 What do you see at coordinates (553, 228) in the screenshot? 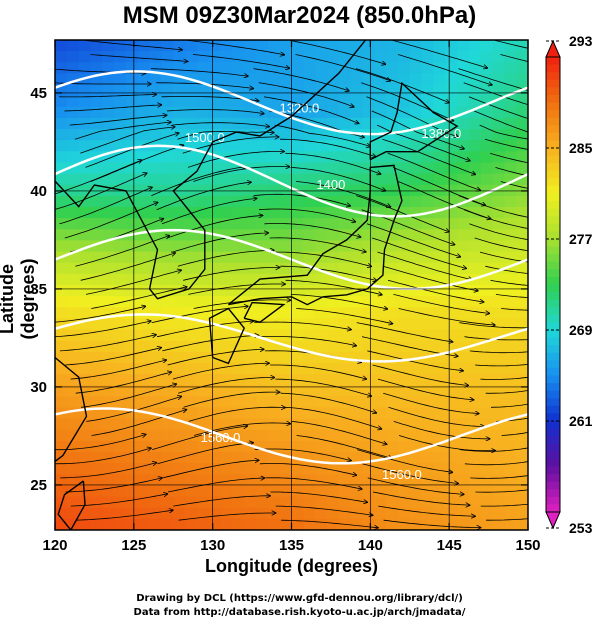
I see `colorbar-cell` at bounding box center [553, 228].